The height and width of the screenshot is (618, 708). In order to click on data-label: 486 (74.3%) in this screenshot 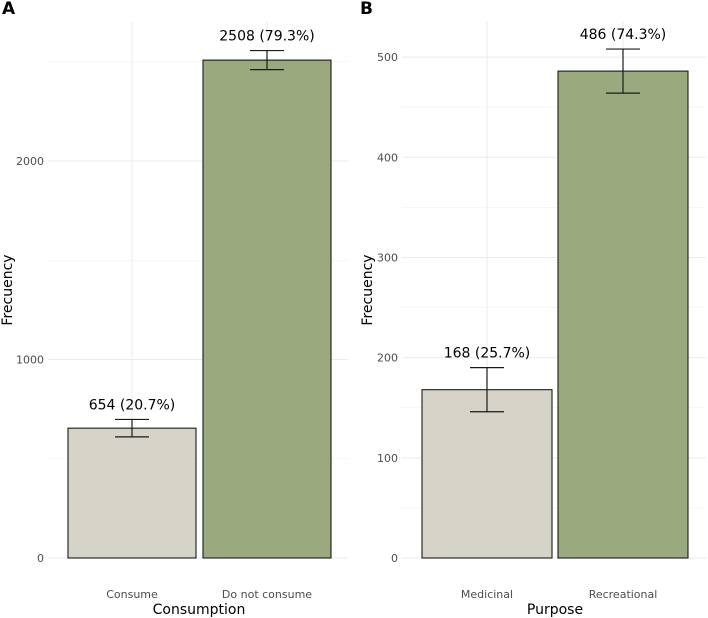, I will do `click(623, 35)`.